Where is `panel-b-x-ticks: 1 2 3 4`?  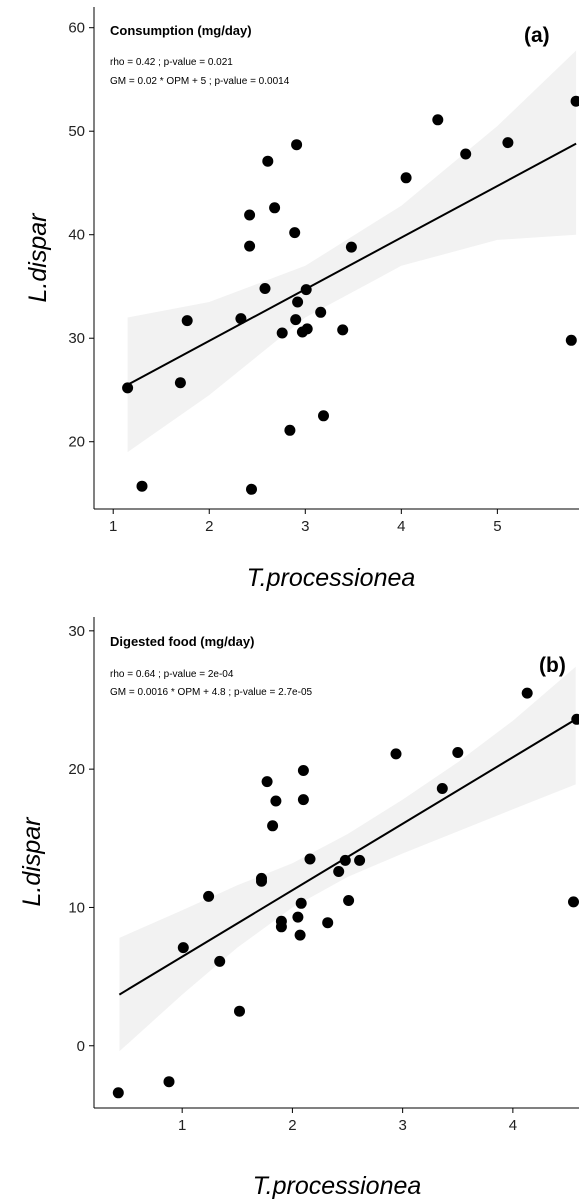 panel-b-x-ticks: 1 2 3 4 is located at coordinates (347, 1121).